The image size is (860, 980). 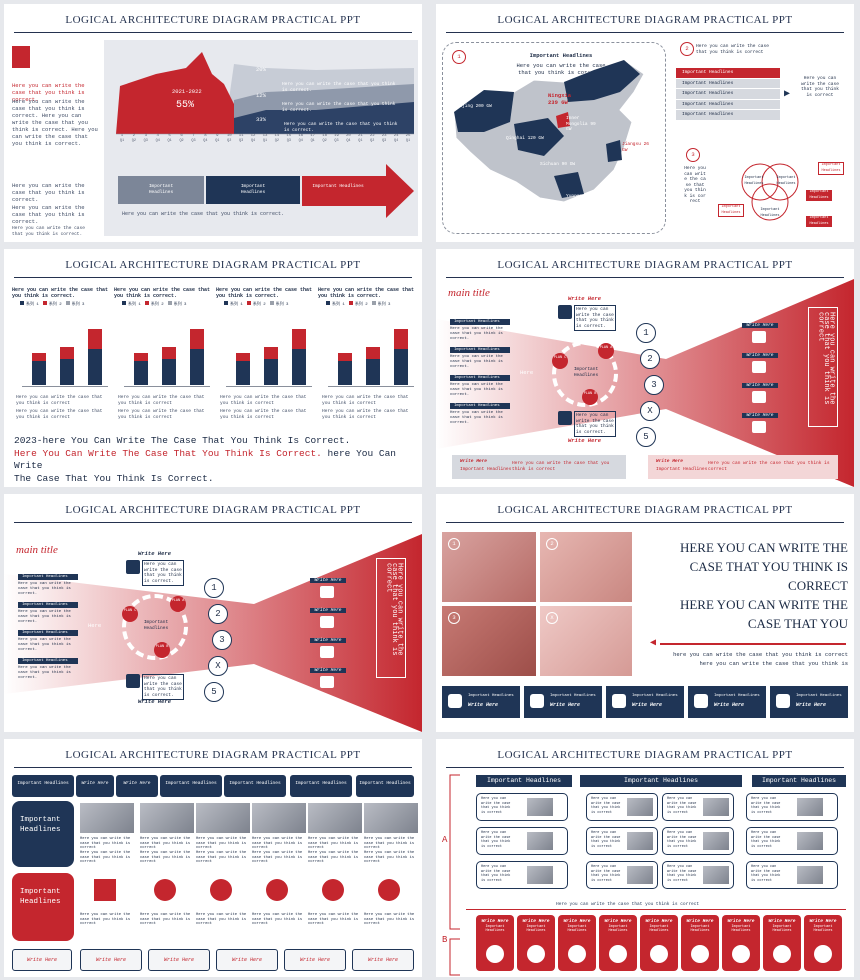 I want to click on x-quarter-label: Q3, so click(x=336, y=141).